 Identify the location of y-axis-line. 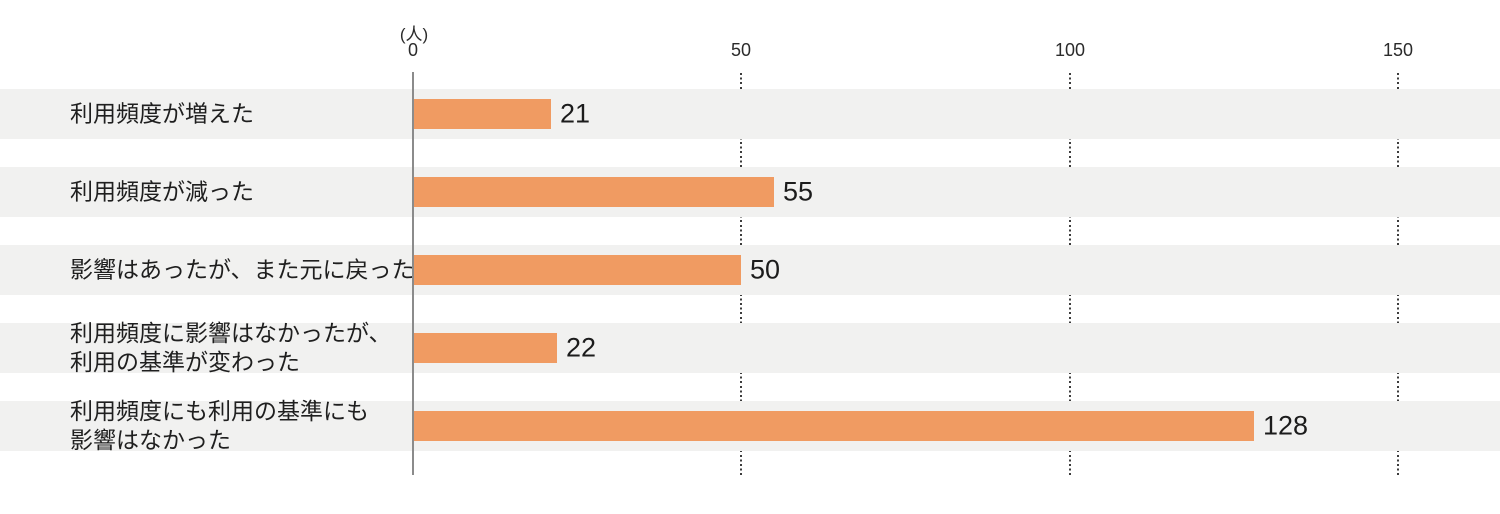
(413, 273).